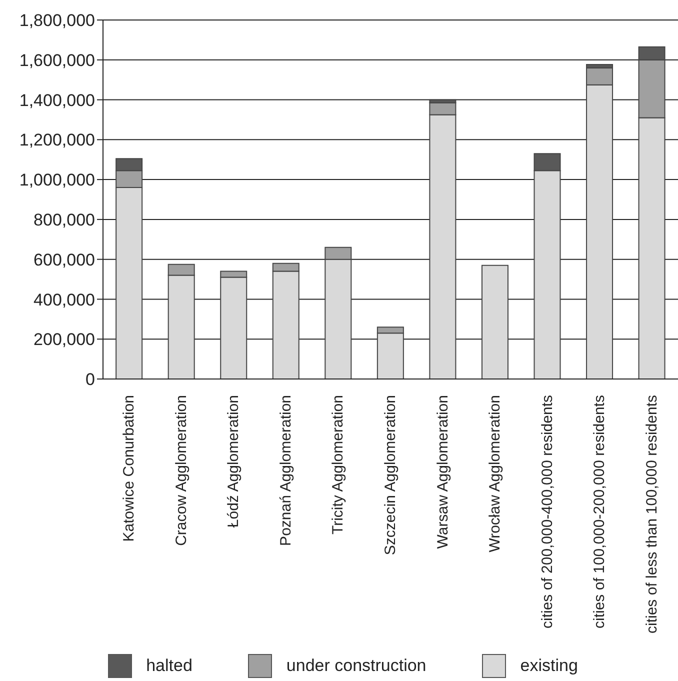 The height and width of the screenshot is (681, 678). Describe the element at coordinates (169, 666) in the screenshot. I see `legend-label: halted` at that location.